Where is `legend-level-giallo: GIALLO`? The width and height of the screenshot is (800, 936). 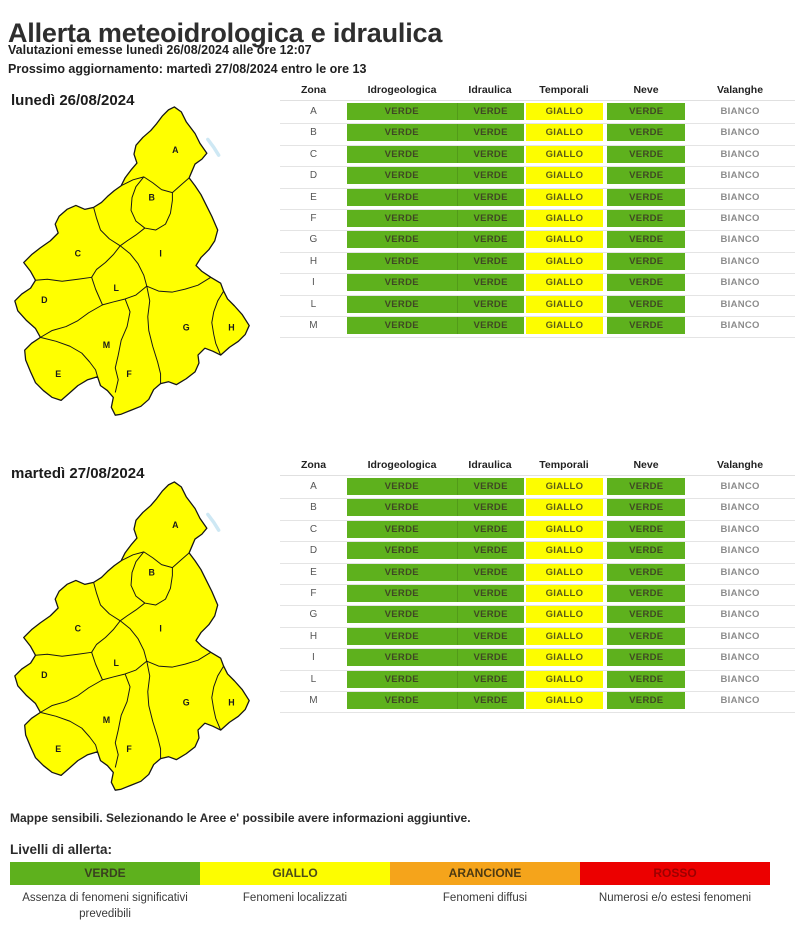
legend-level-giallo: GIALLO is located at coordinates (295, 873).